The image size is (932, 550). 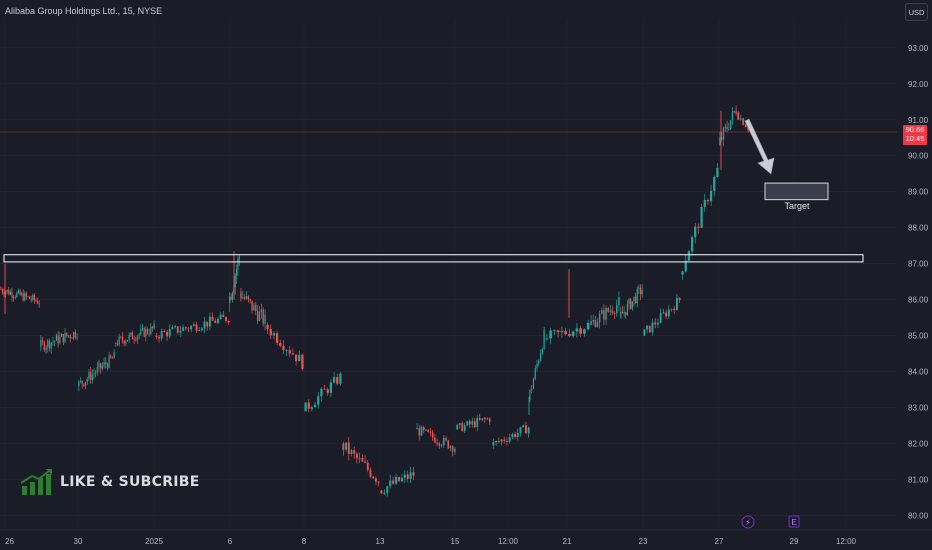 I want to click on target-zone, so click(x=796, y=191).